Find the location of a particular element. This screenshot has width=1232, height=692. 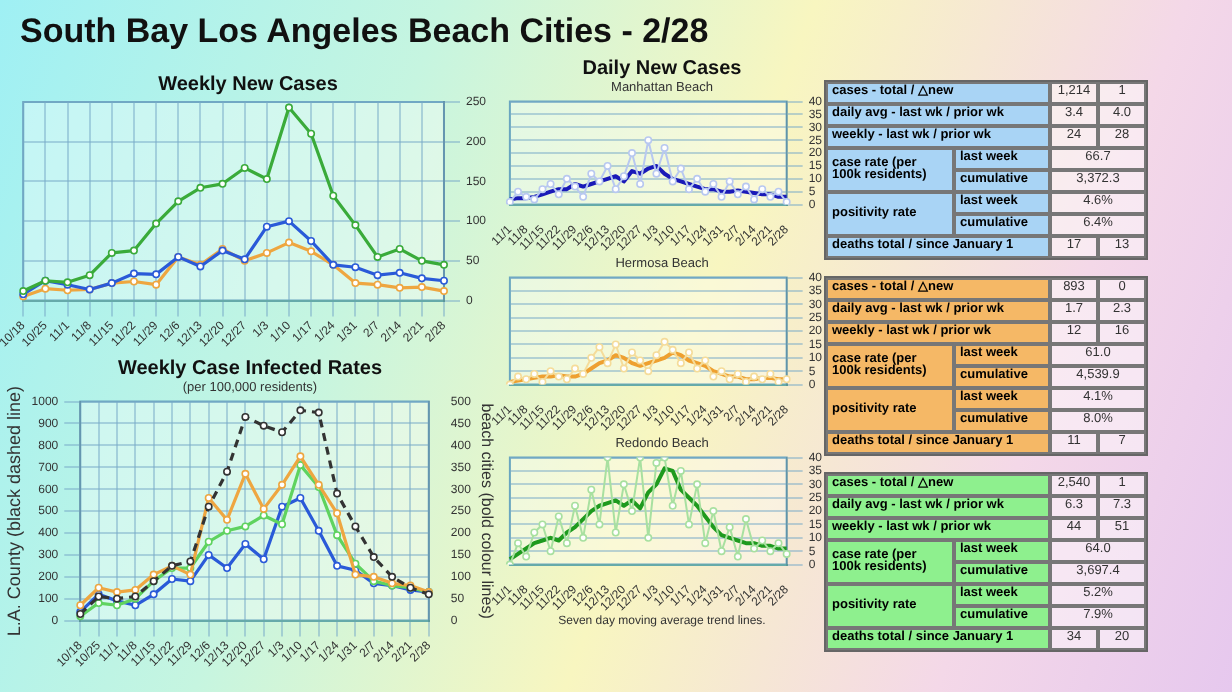

chart-title: Daily New Cases is located at coordinates (662, 68).